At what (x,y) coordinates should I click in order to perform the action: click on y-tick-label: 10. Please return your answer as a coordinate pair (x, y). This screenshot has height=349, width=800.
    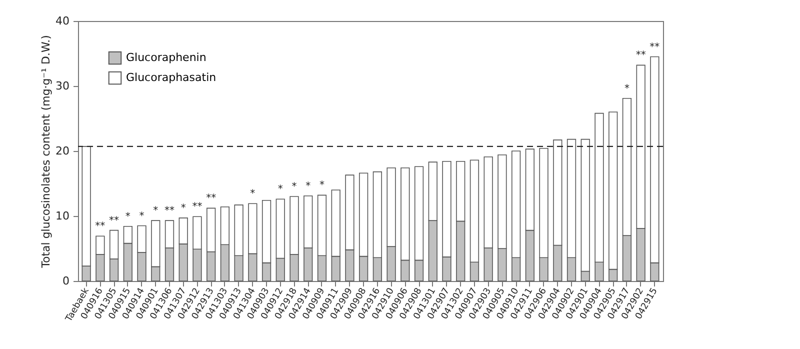
    Looking at the image, I should click on (63, 216).